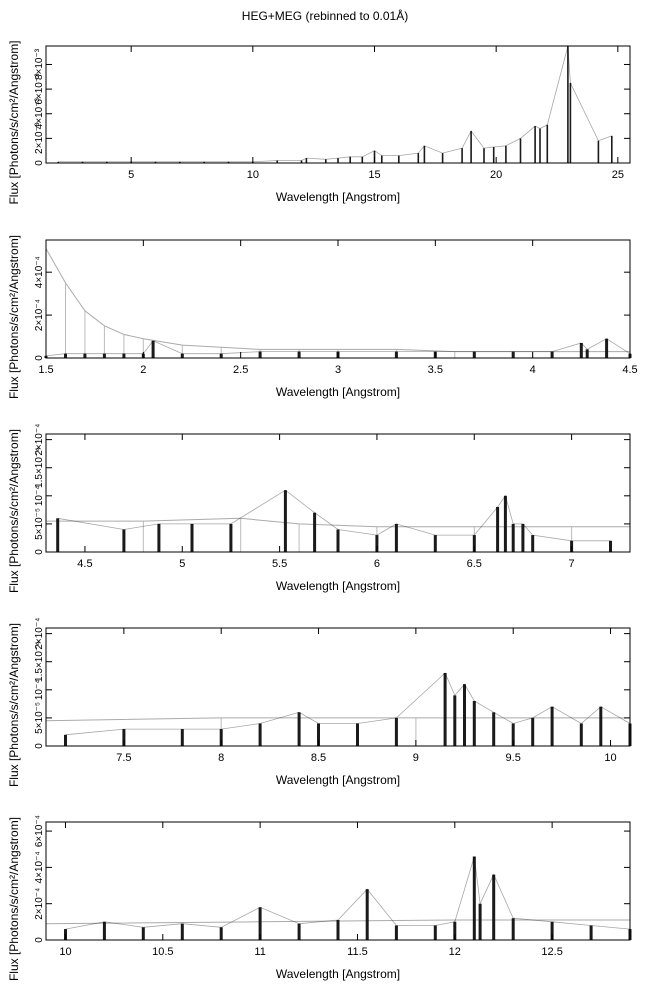 The height and width of the screenshot is (991, 650). I want to click on y-tick-label: 8×10⁻³, so click(39, 64).